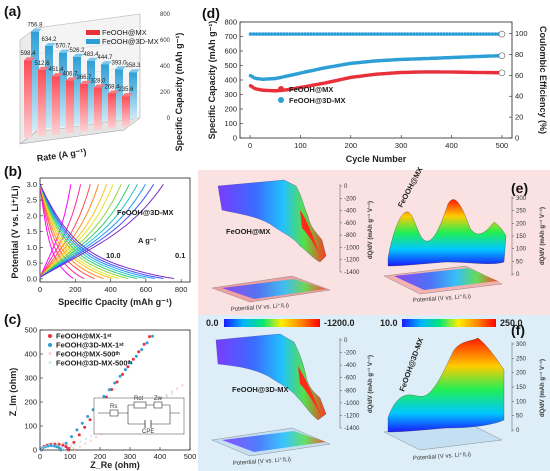 The width and height of the screenshot is (550, 471). Describe the element at coordinates (446, 279) in the screenshot. I see `panel-e-right-floor-map` at that location.